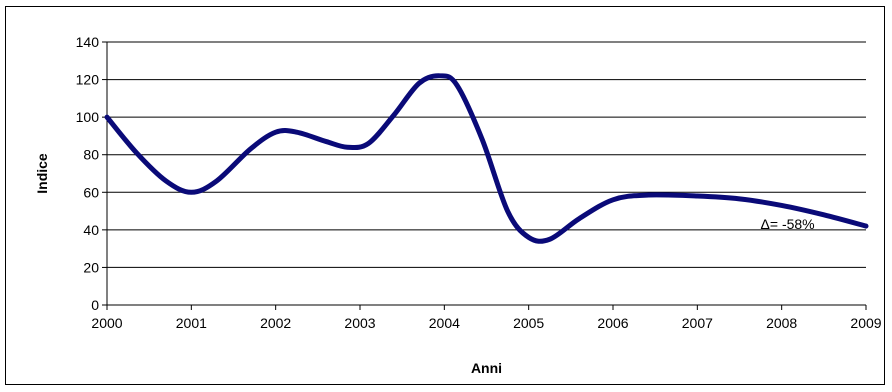 The width and height of the screenshot is (892, 392). I want to click on y-tick-label: 60, so click(91, 192).